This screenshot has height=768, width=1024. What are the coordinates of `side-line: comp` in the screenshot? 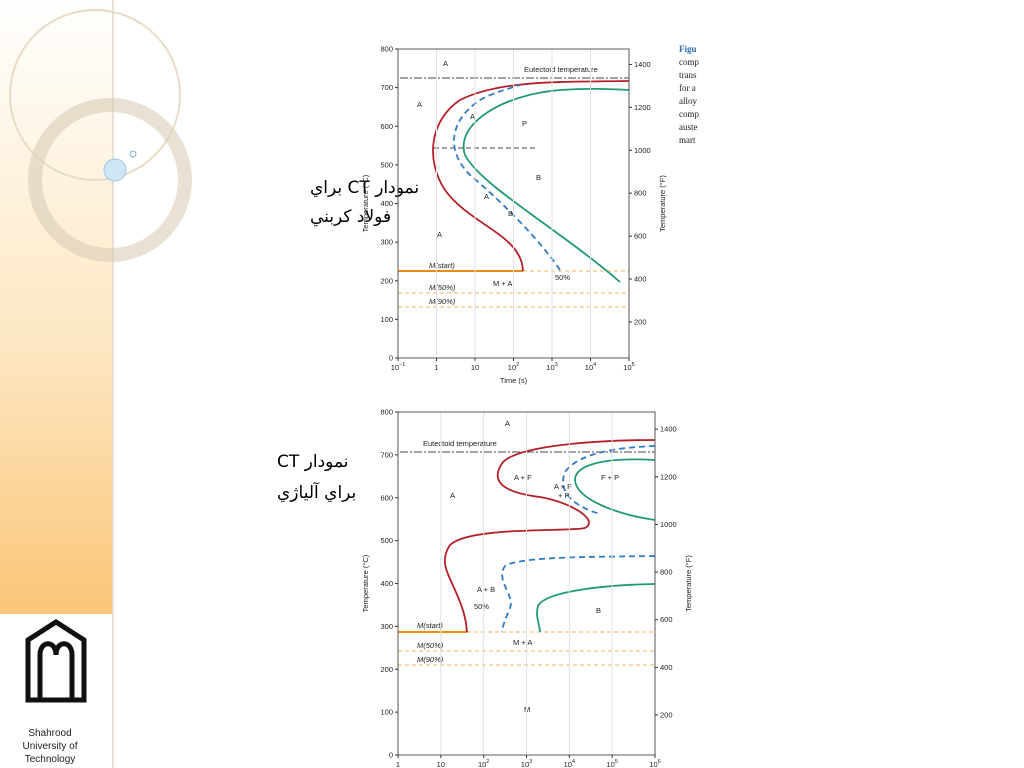 It's located at (689, 62).